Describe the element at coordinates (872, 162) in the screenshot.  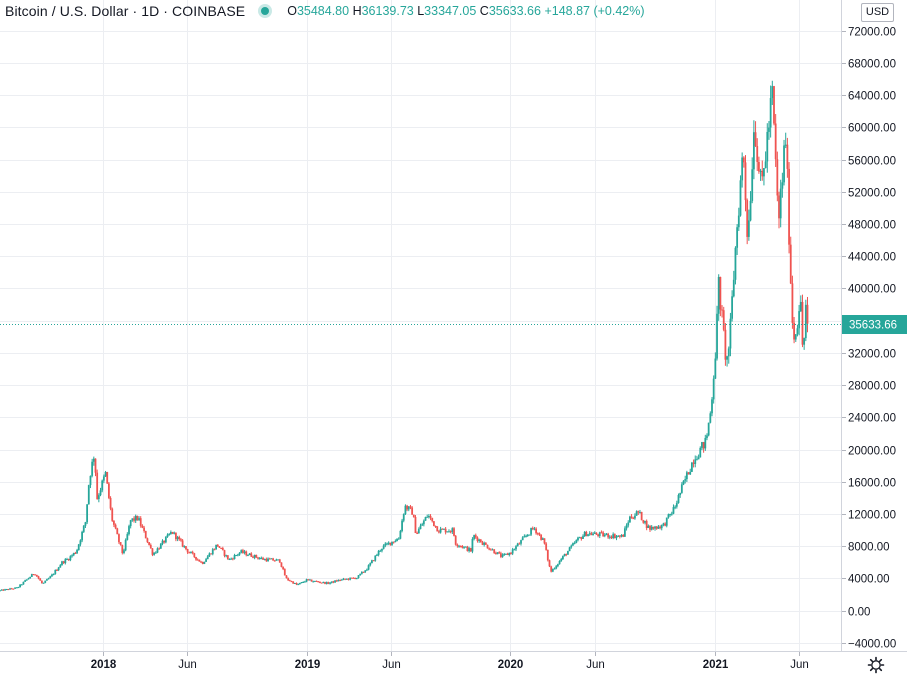
I see `price-tick-label: 56000.00` at that location.